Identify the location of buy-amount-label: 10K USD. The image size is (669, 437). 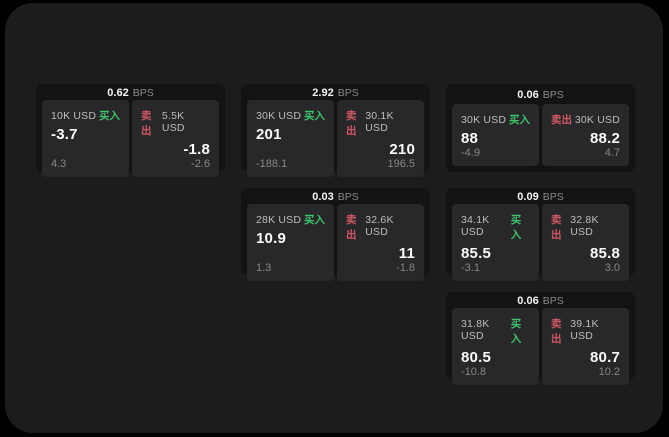
(74, 116).